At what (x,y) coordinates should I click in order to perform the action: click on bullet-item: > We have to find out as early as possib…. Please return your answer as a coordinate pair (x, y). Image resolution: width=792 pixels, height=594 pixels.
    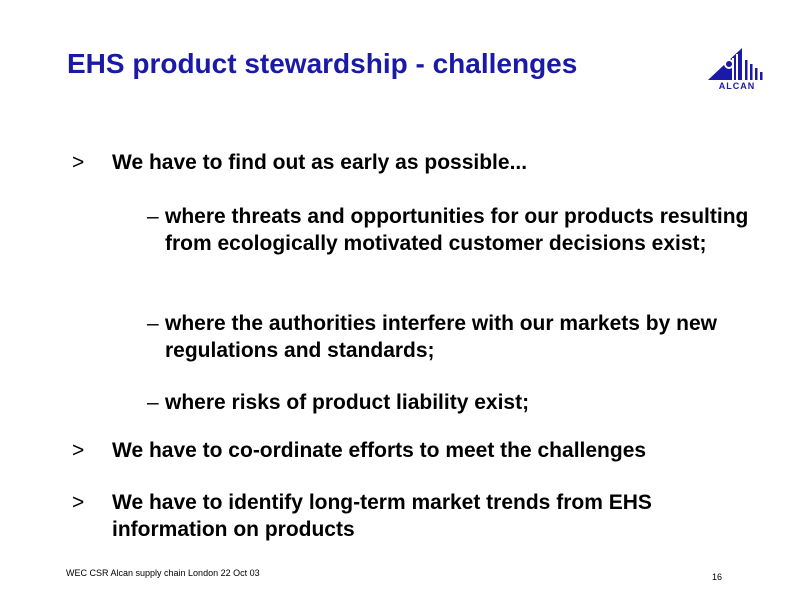
    Looking at the image, I should click on (422, 162).